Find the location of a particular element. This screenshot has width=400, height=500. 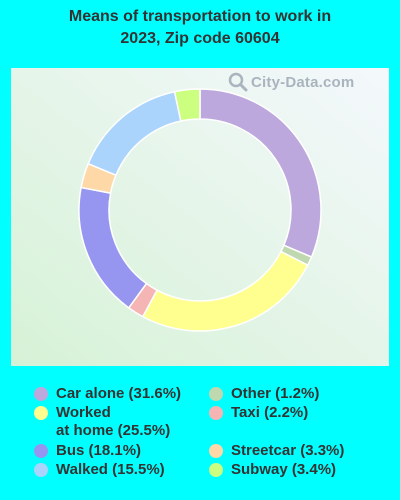

watermark-text: City-Data.com is located at coordinates (303, 82).